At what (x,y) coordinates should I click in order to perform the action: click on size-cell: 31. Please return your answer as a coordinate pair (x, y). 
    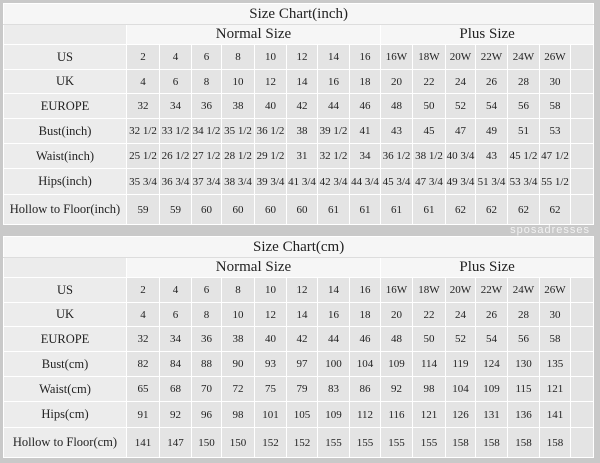
    Looking at the image, I should click on (302, 156).